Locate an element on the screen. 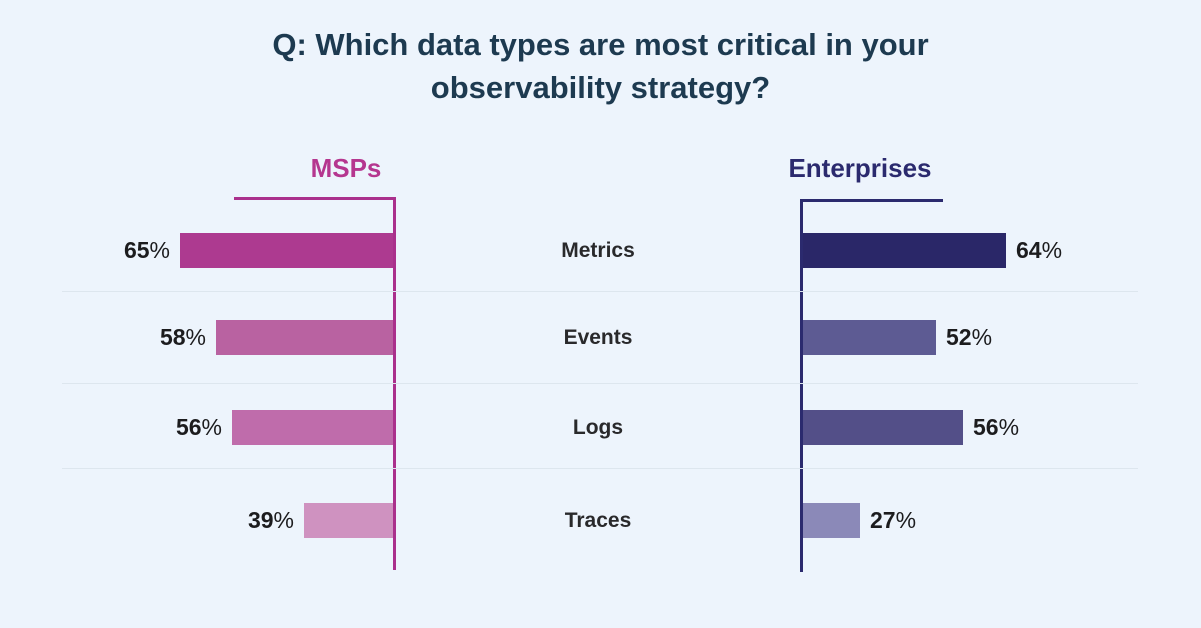  enterprises-bar-group-logs: 56% is located at coordinates (911, 427).